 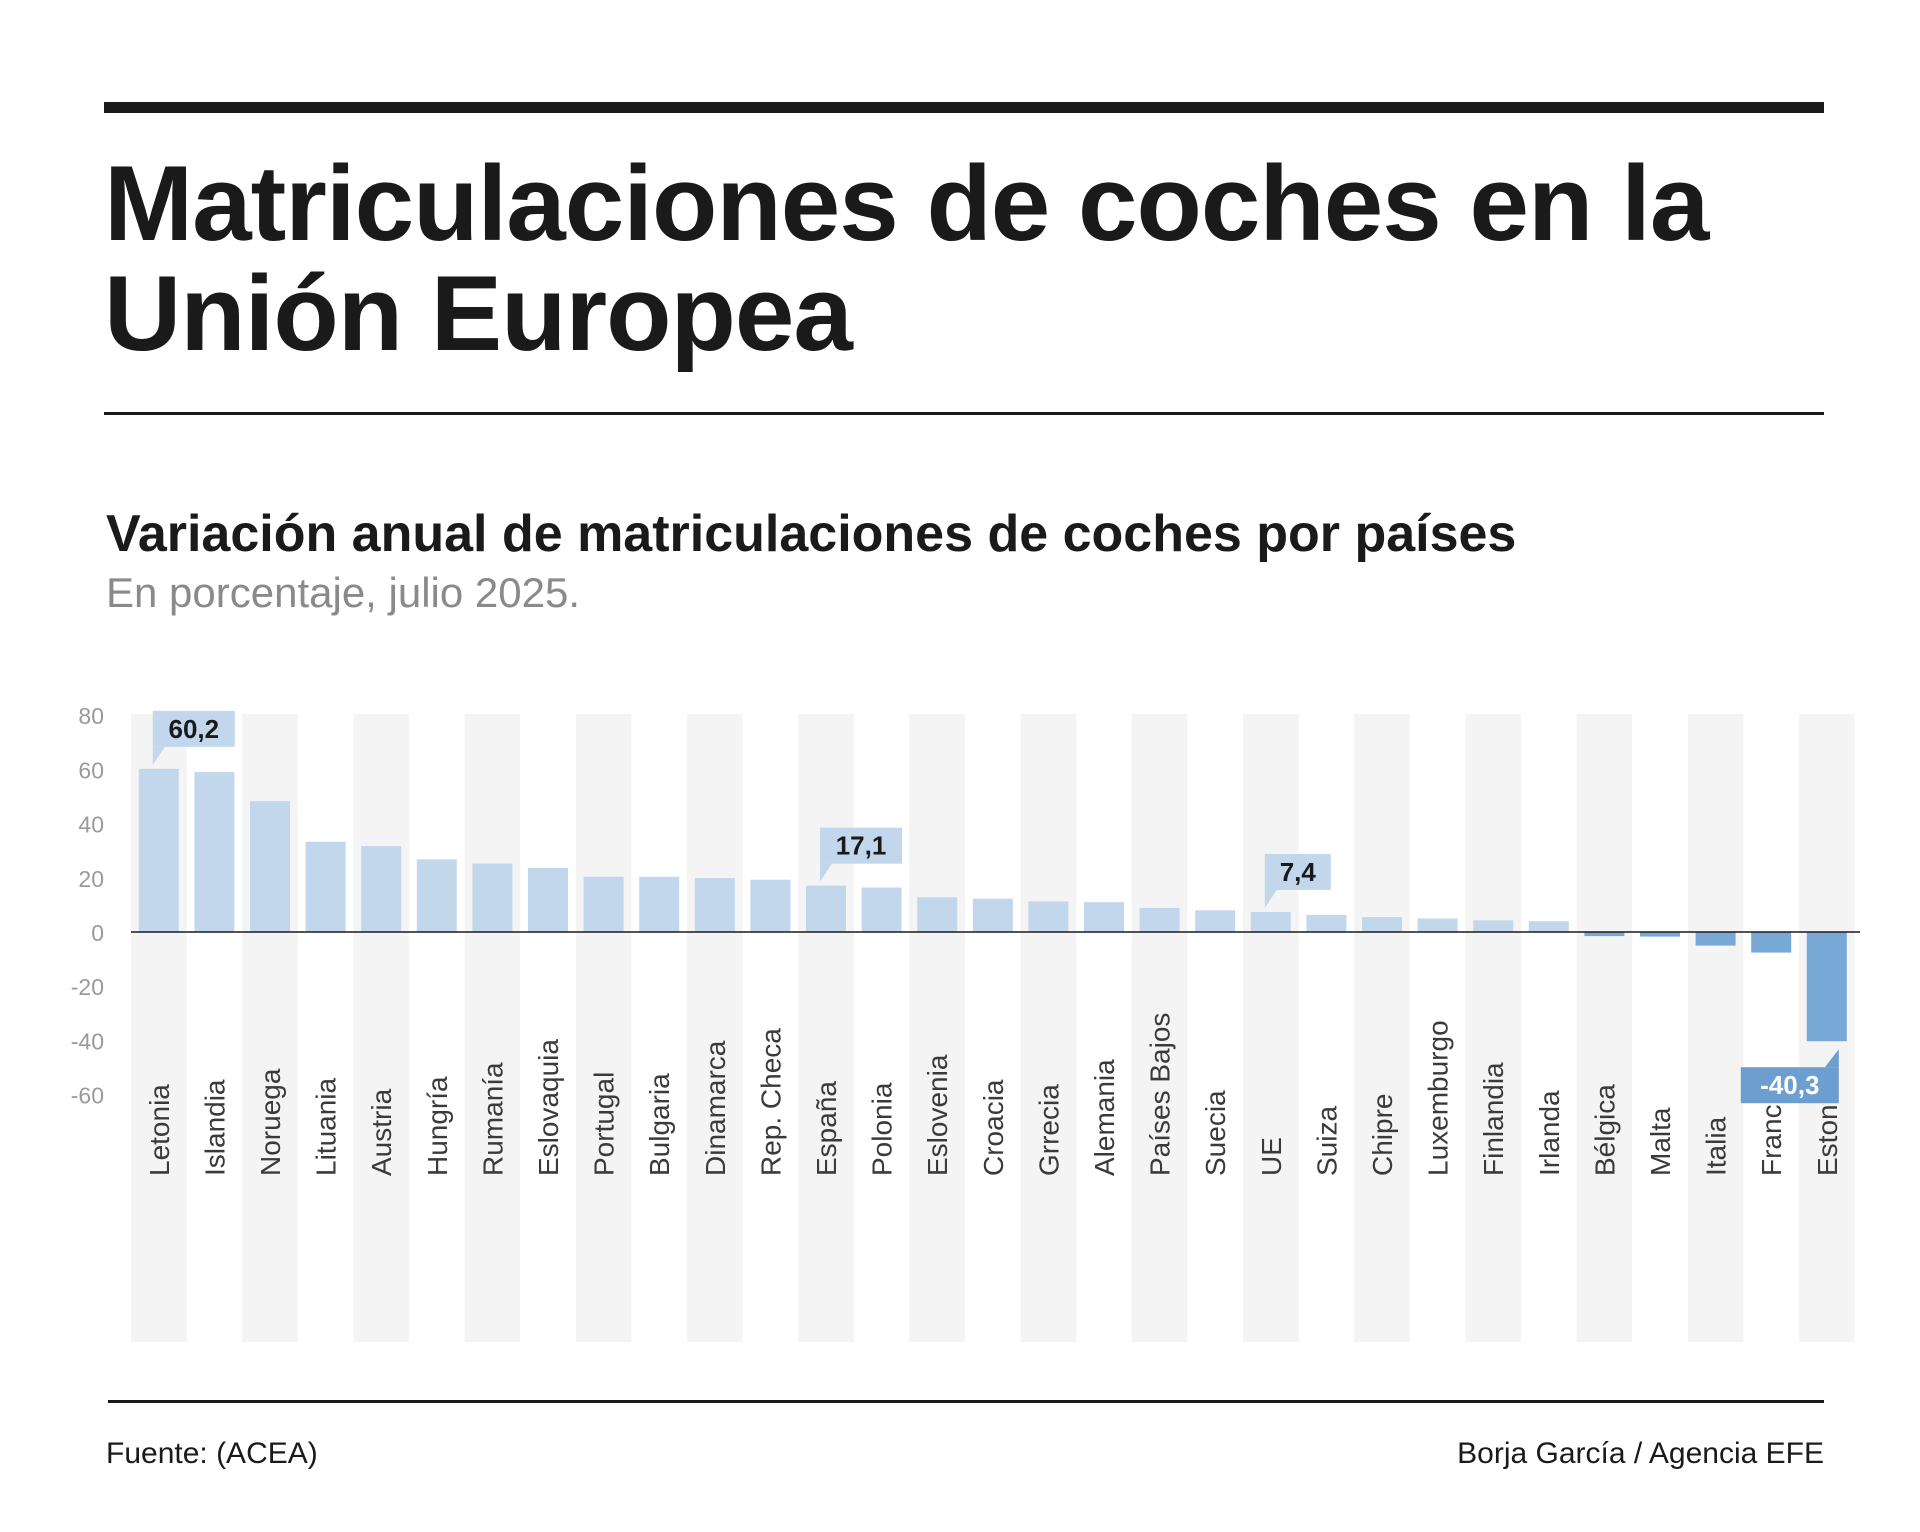 I want to click on top-rule, so click(x=964, y=107).